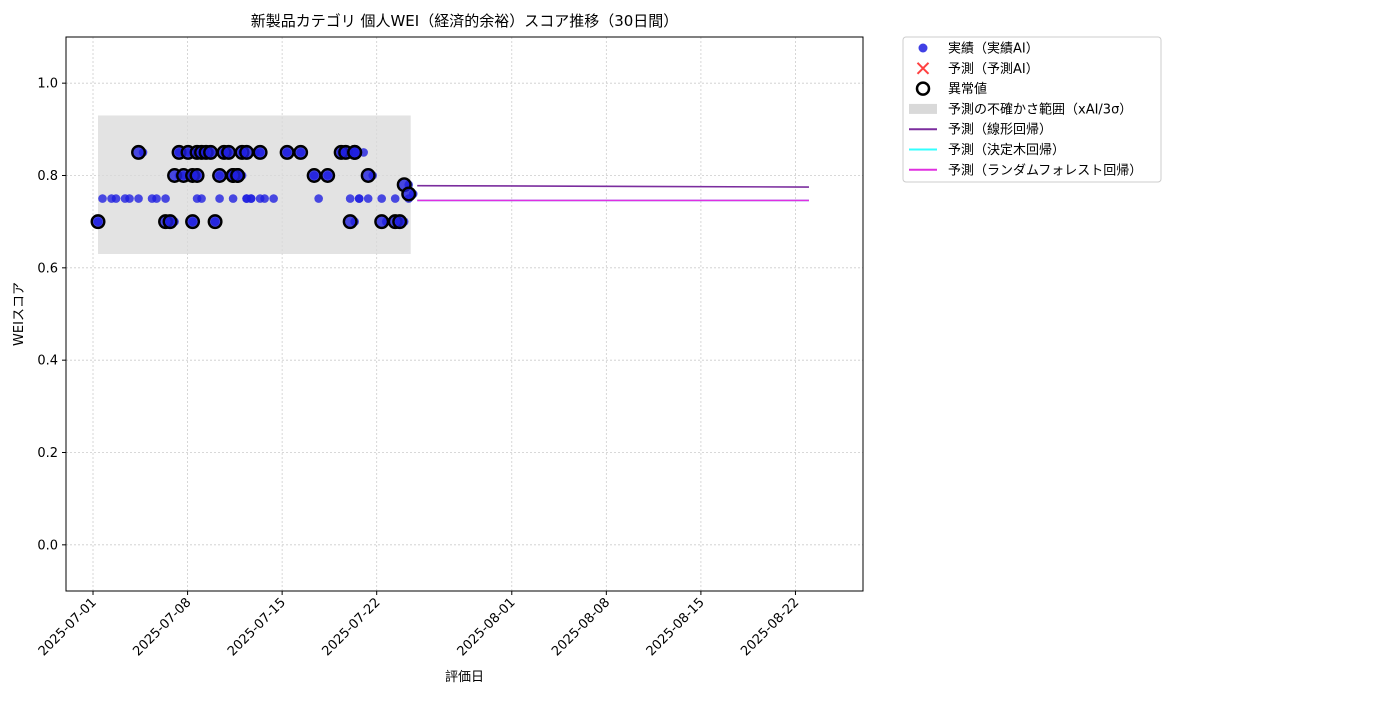 This screenshot has width=1400, height=704. Describe the element at coordinates (1045, 170) in the screenshot. I see `legend-label-forest: 予測（ランダムフォレスト回帰）` at that location.